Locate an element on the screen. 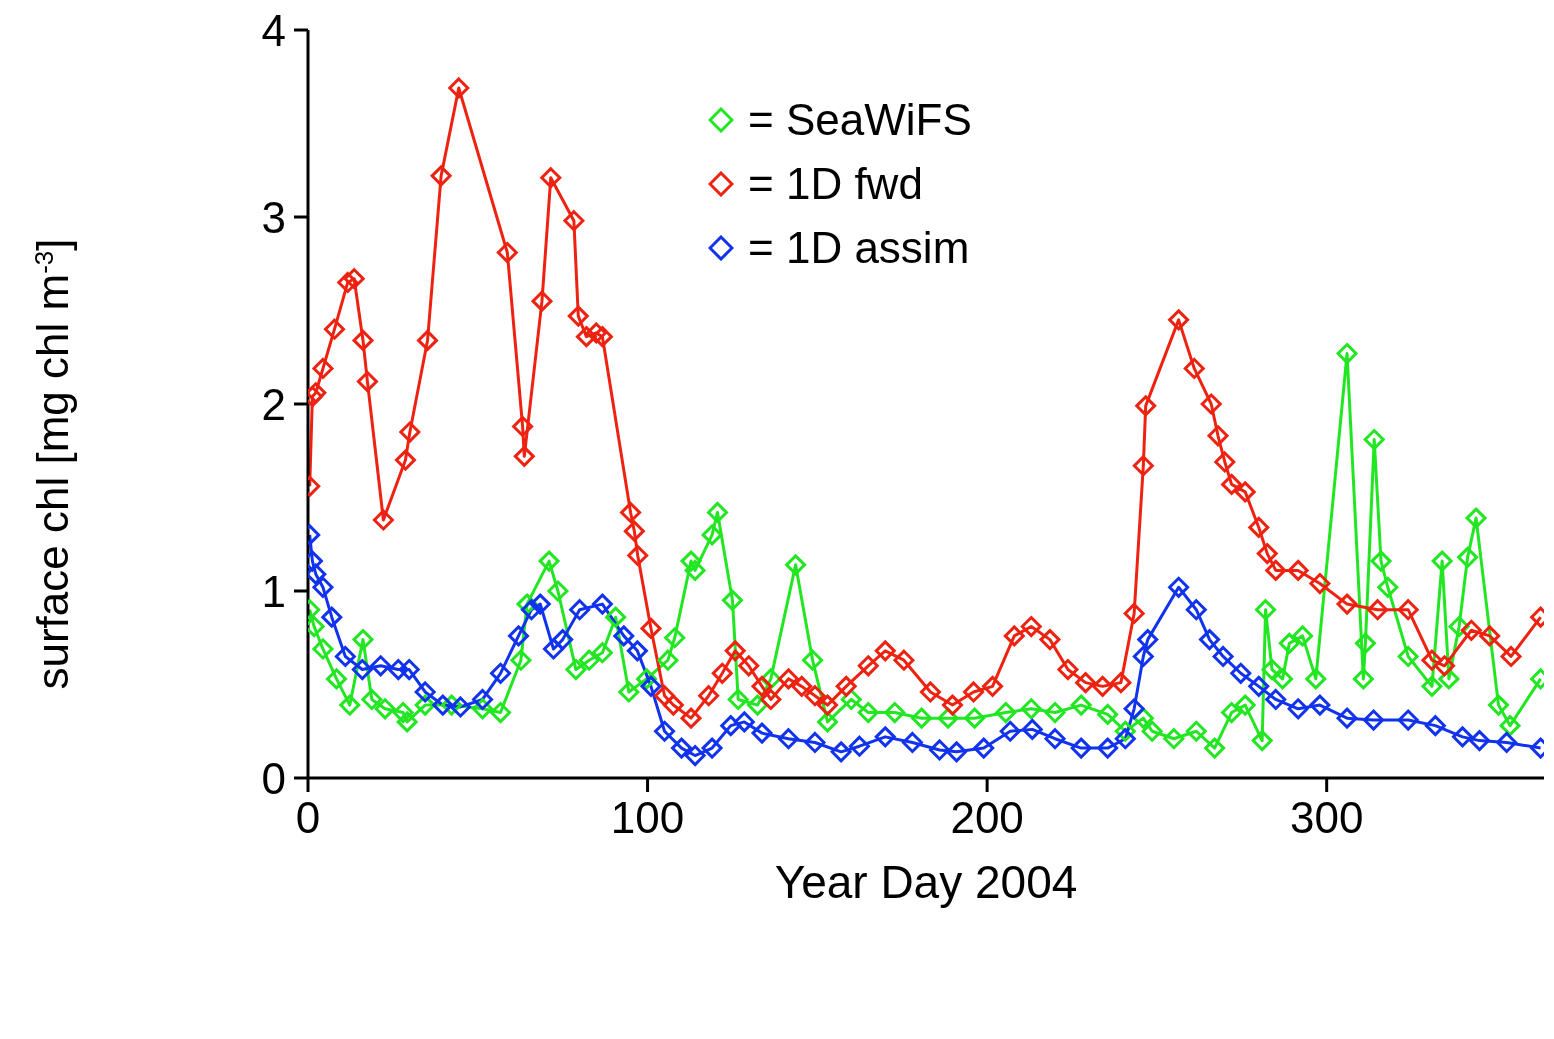  y-tick-label: 0 is located at coordinates (273, 778).